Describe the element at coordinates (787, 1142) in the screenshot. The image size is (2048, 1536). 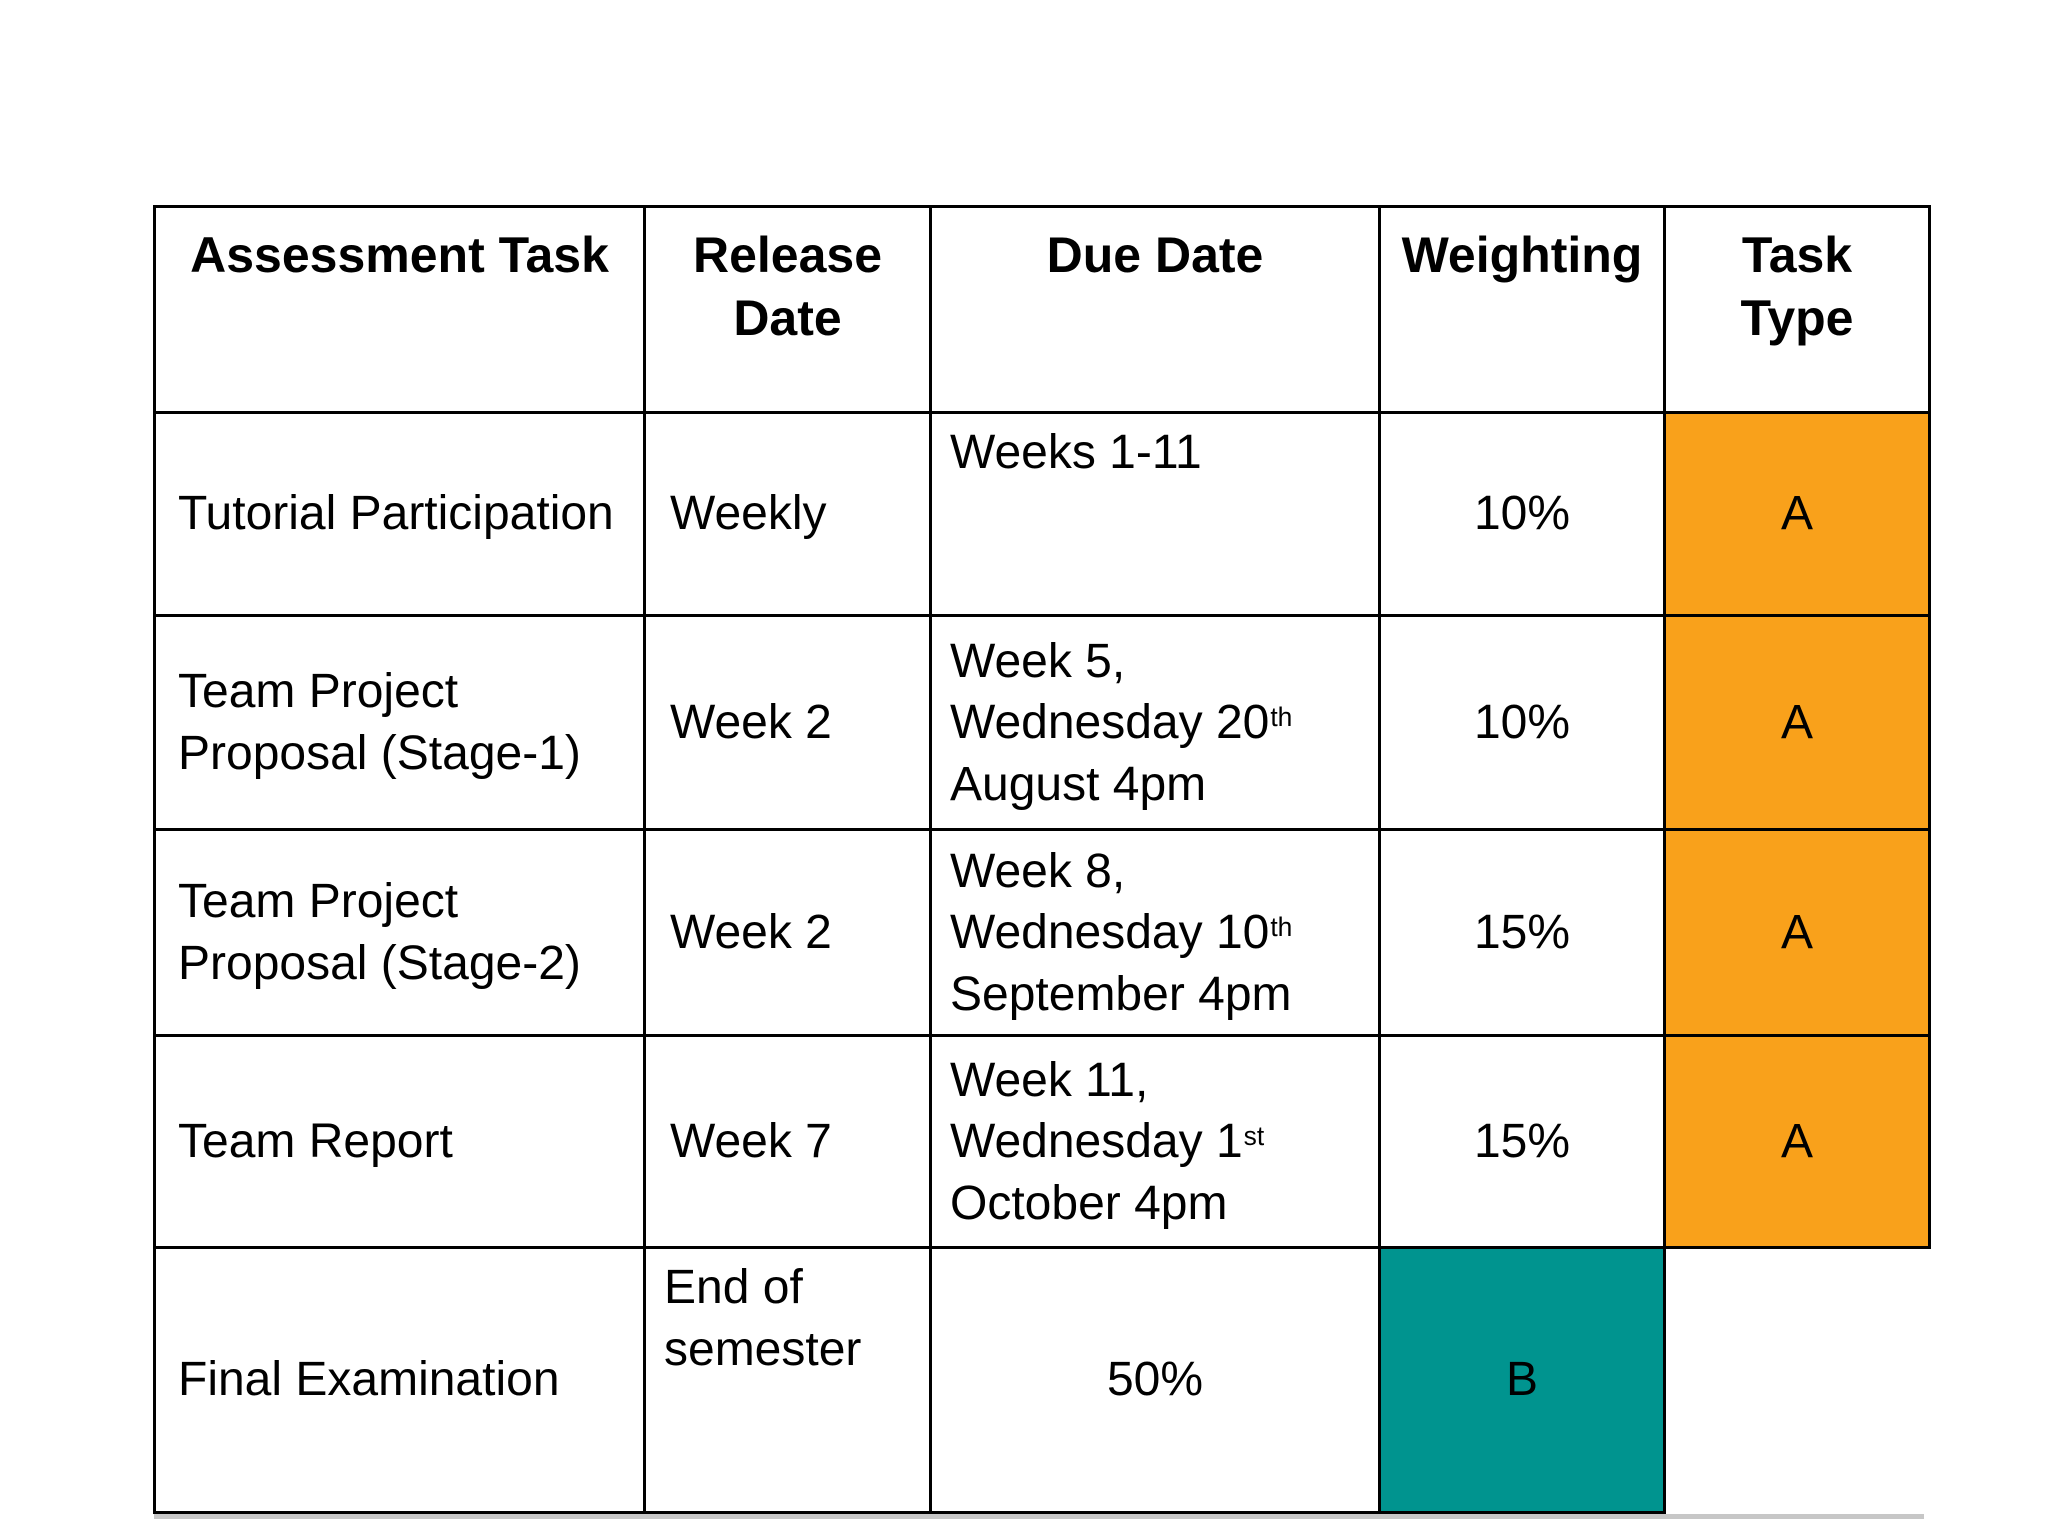
I see `cell-release-date: Week 7` at that location.